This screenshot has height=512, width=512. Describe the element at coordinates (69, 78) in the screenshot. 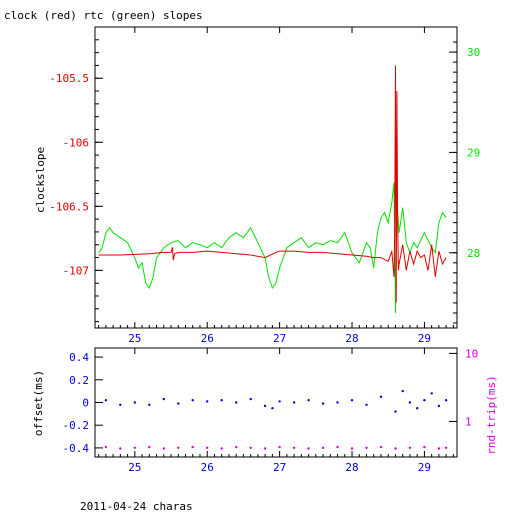

I see `y-tick-label: -105.5` at that location.